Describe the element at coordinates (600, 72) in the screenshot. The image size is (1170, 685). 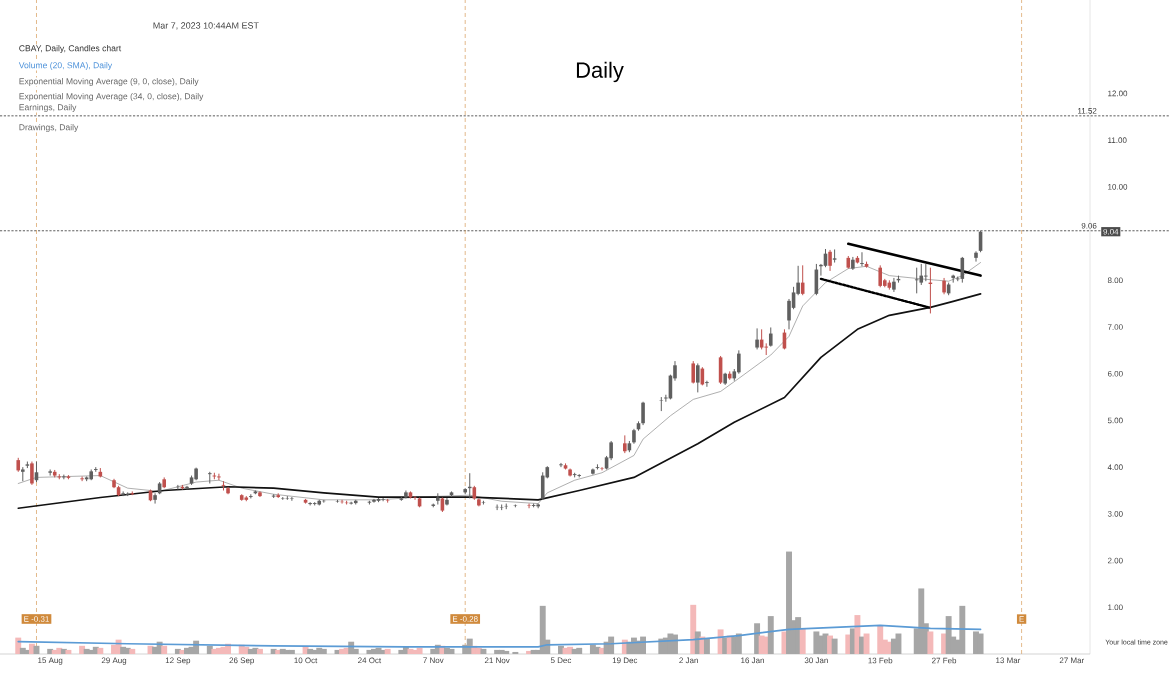
I see `text: Daily` at that location.